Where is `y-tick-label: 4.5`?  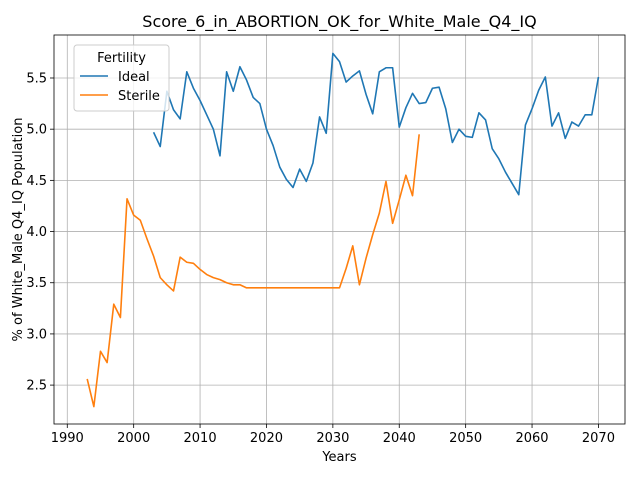 y-tick-label: 4.5 is located at coordinates (36, 181).